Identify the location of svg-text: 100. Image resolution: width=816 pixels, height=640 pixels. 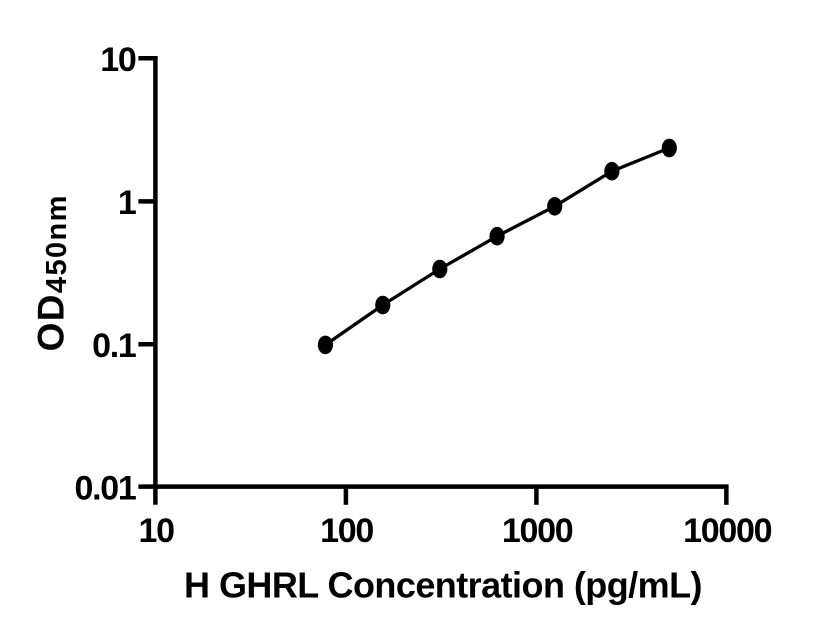
(346, 531).